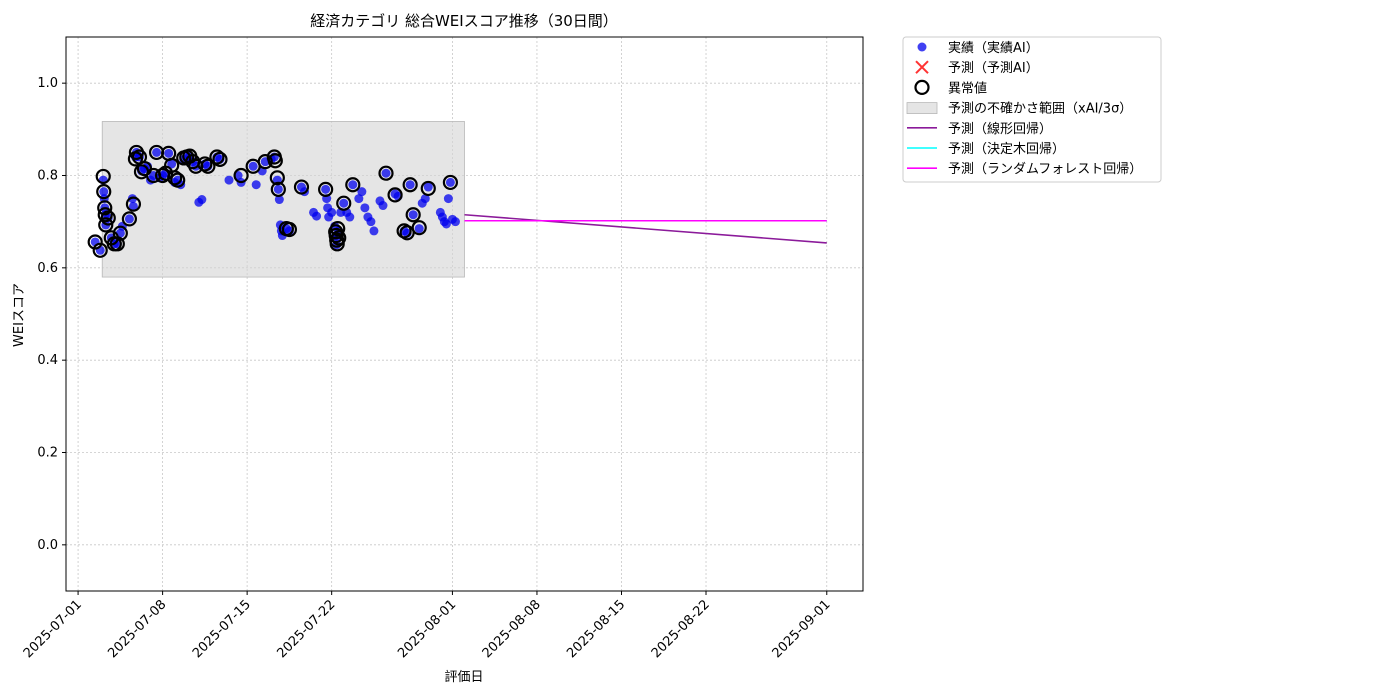 This screenshot has height=700, width=1400. What do you see at coordinates (922, 47) in the screenshot?
I see `legend-actual-swatch` at bounding box center [922, 47].